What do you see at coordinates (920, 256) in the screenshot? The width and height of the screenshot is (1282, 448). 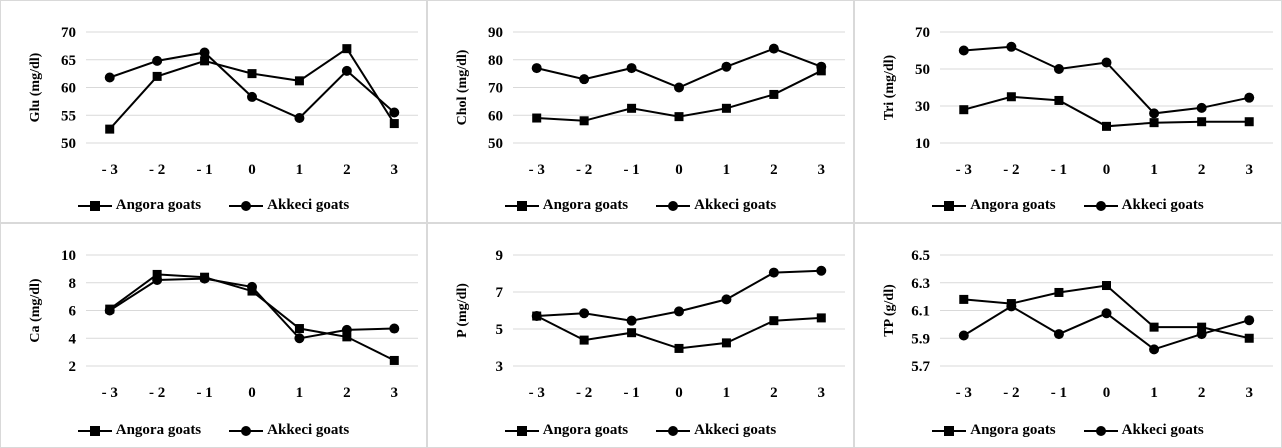 I see `y-tick-label: 6.5` at bounding box center [920, 256].